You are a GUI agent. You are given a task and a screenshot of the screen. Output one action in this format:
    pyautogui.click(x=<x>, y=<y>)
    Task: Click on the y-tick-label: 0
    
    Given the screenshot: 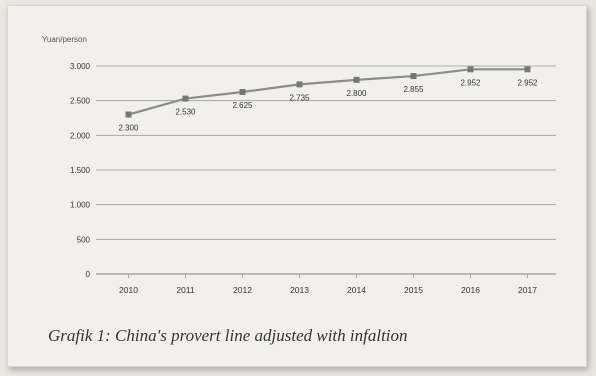 What is the action you would take?
    pyautogui.click(x=88, y=274)
    